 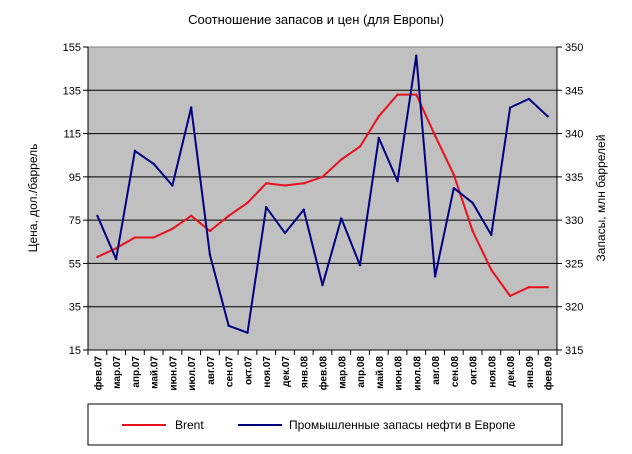 What do you see at coordinates (492, 372) in the screenshot?
I see `x-tick-label: ноя.08` at bounding box center [492, 372].